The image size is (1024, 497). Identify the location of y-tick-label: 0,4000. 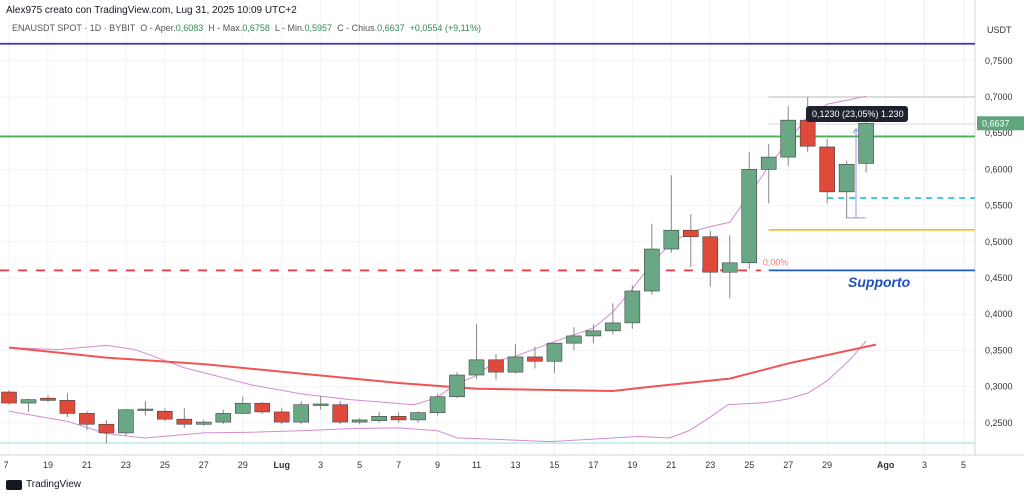
(999, 314).